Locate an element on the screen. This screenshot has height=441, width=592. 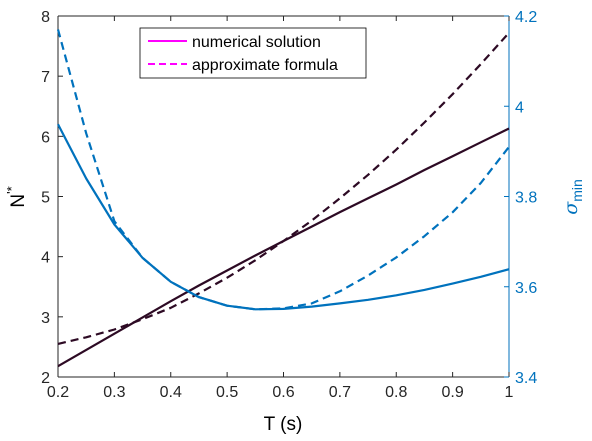
left-y-tick-label: 7 is located at coordinates (45, 77).